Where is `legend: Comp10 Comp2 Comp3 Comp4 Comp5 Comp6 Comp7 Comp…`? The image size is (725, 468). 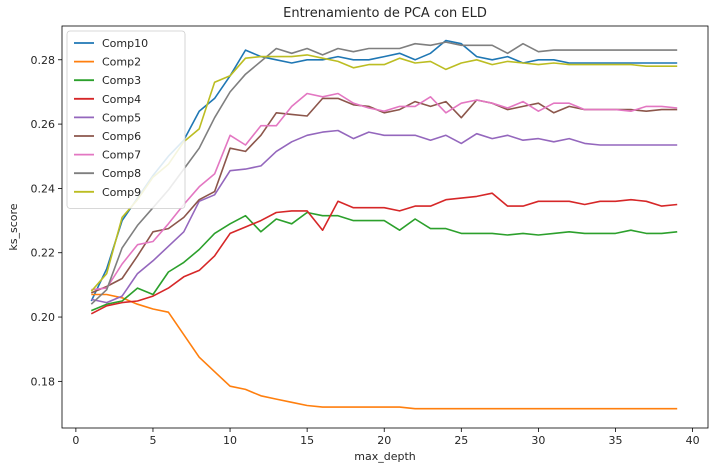 legend: Comp10 Comp2 Comp3 Comp4 Comp5 Comp6 Comp7 Comp… is located at coordinates (126, 119).